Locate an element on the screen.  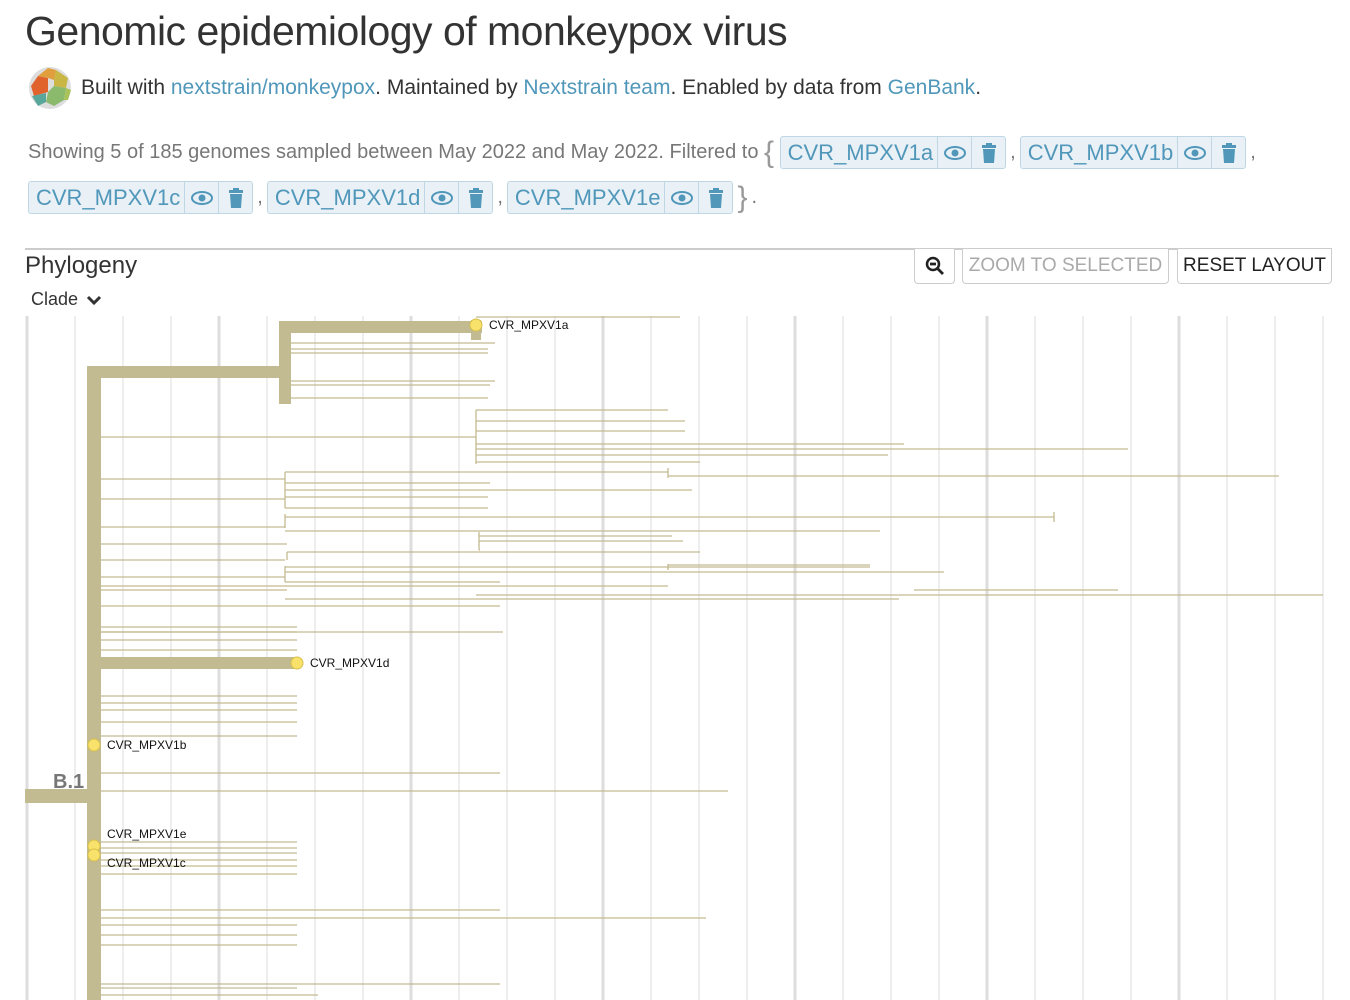
reset-layout-button: RESET LAYOUT is located at coordinates (1254, 266).